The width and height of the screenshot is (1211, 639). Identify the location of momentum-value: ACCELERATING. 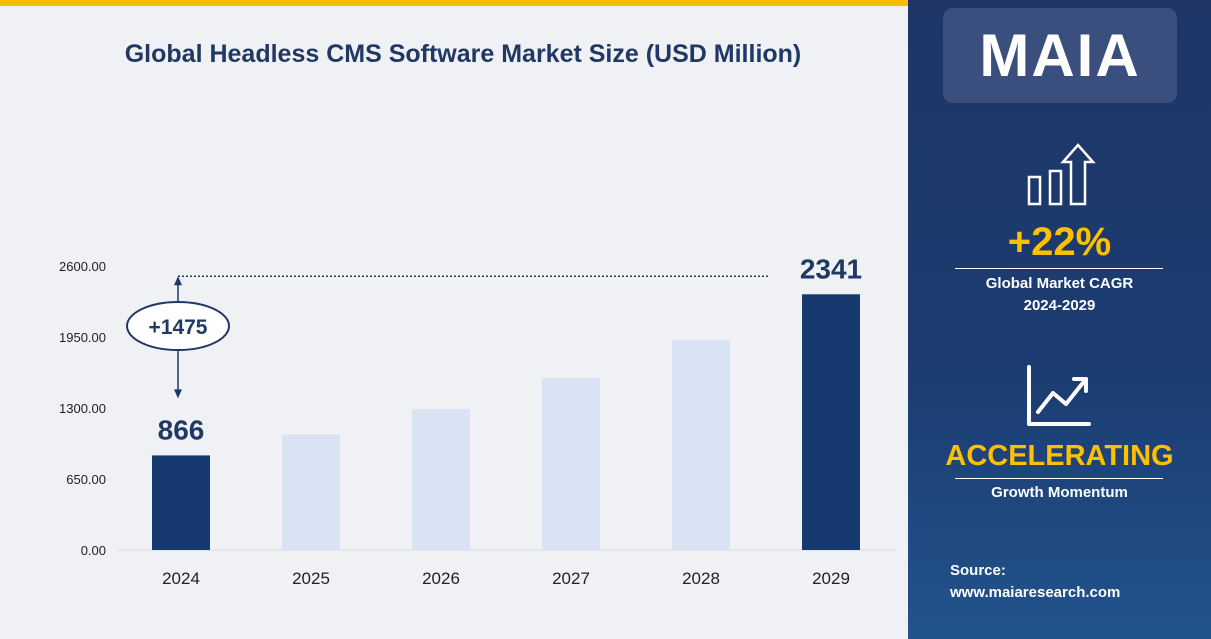
(1059, 456).